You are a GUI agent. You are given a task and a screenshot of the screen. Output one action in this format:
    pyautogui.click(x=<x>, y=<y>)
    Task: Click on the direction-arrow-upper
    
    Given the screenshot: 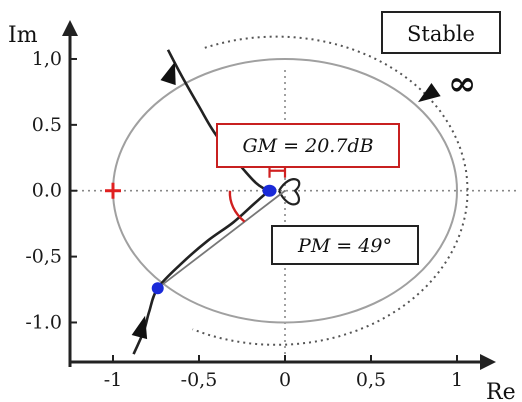 What is the action you would take?
    pyautogui.click(x=168, y=73)
    